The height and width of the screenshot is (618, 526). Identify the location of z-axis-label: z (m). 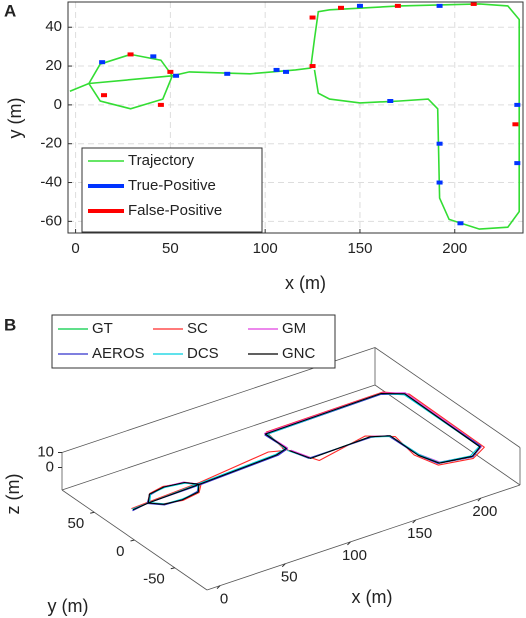
(13, 494).